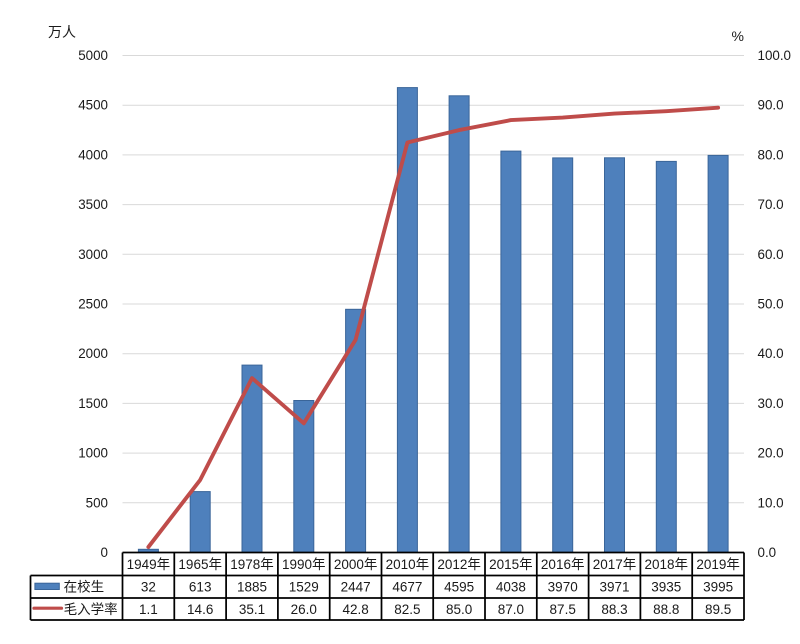 The height and width of the screenshot is (644, 800). I want to click on svg-text: 2015年, so click(511, 564).